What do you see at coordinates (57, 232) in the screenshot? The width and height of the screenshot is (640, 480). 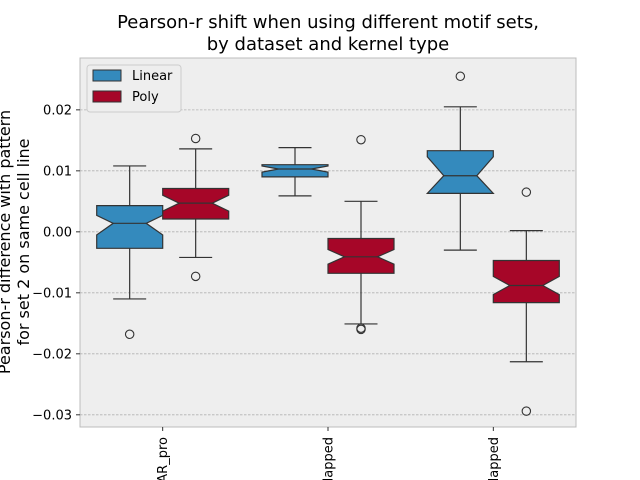 I see `y-tick-label: 0.00` at bounding box center [57, 232].